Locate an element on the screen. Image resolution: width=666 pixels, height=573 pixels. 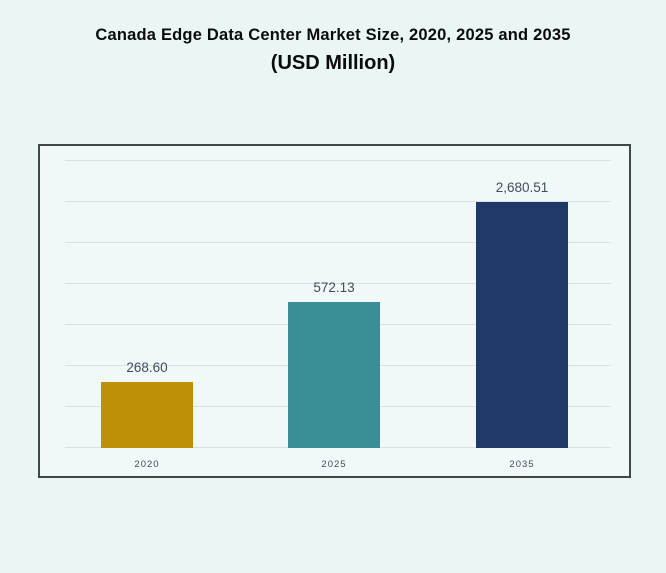
bar-group-2025: 572.13 2025 is located at coordinates (334, 311).